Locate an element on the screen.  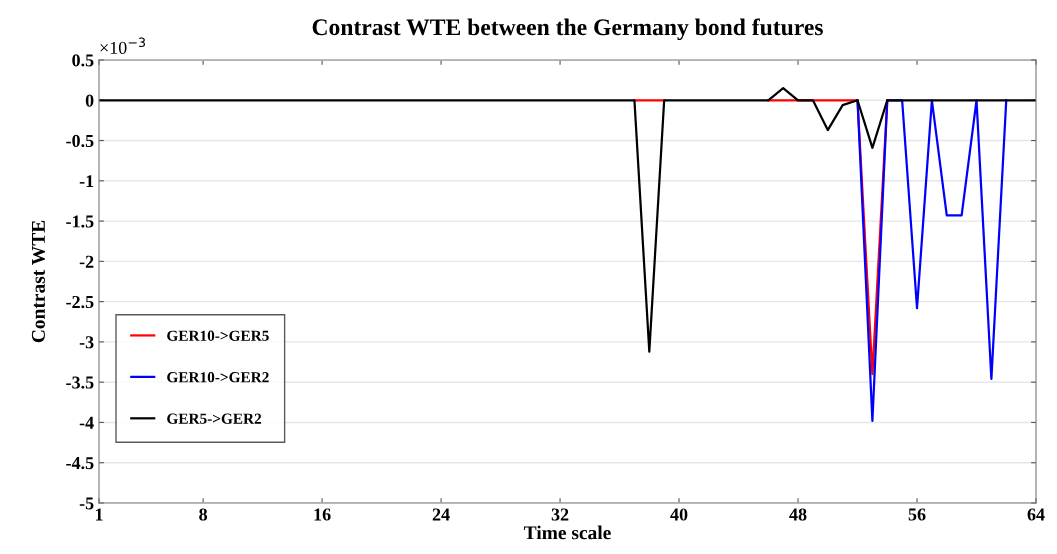
x-tick-label: 24 is located at coordinates (441, 514).